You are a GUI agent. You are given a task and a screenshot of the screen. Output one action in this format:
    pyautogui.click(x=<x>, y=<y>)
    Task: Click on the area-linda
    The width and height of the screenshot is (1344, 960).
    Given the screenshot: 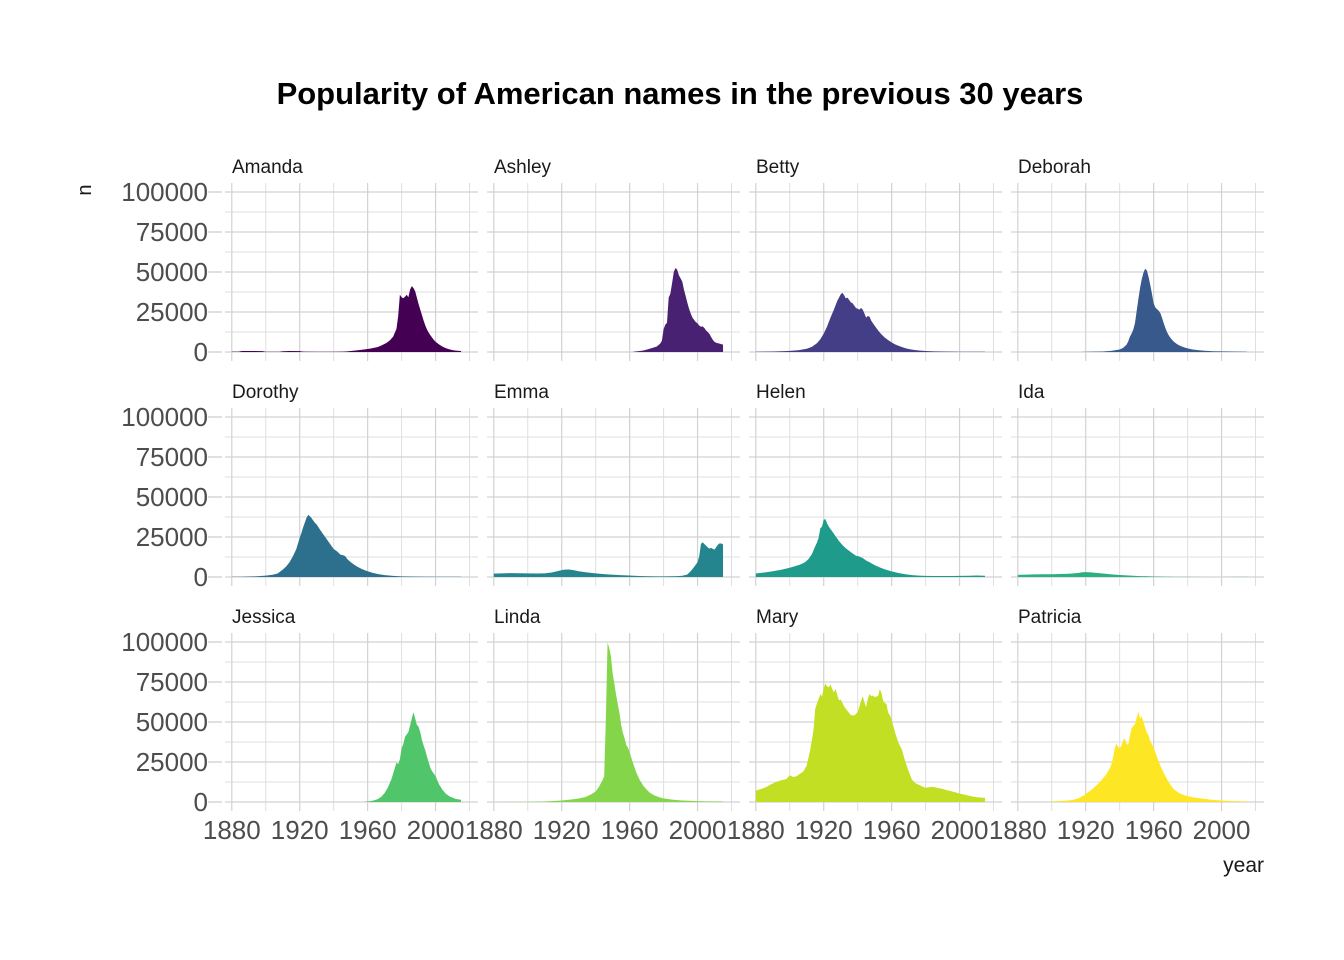 What is the action you would take?
    pyautogui.click(x=608, y=722)
    